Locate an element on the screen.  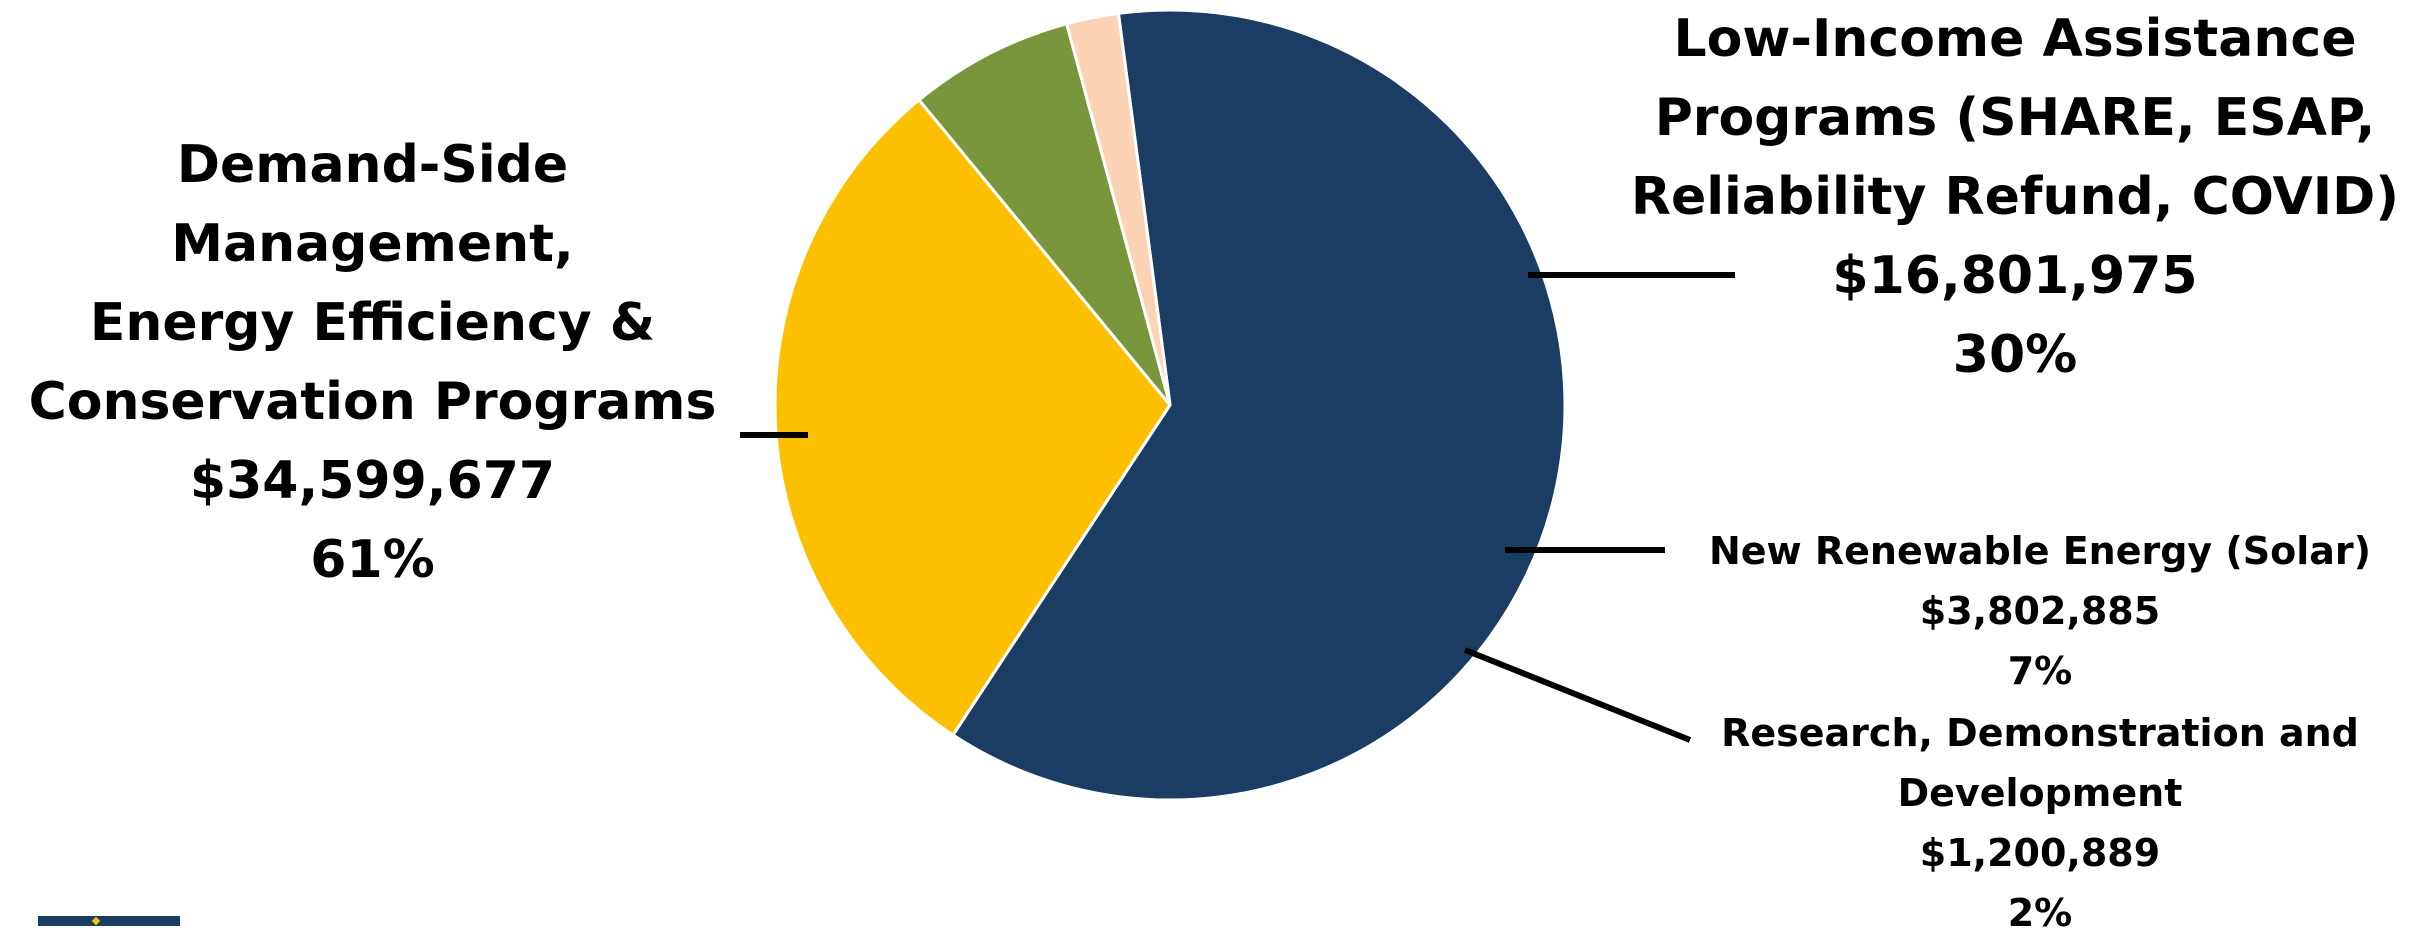
label-amount: $16,801,975 is located at coordinates (2015, 276).